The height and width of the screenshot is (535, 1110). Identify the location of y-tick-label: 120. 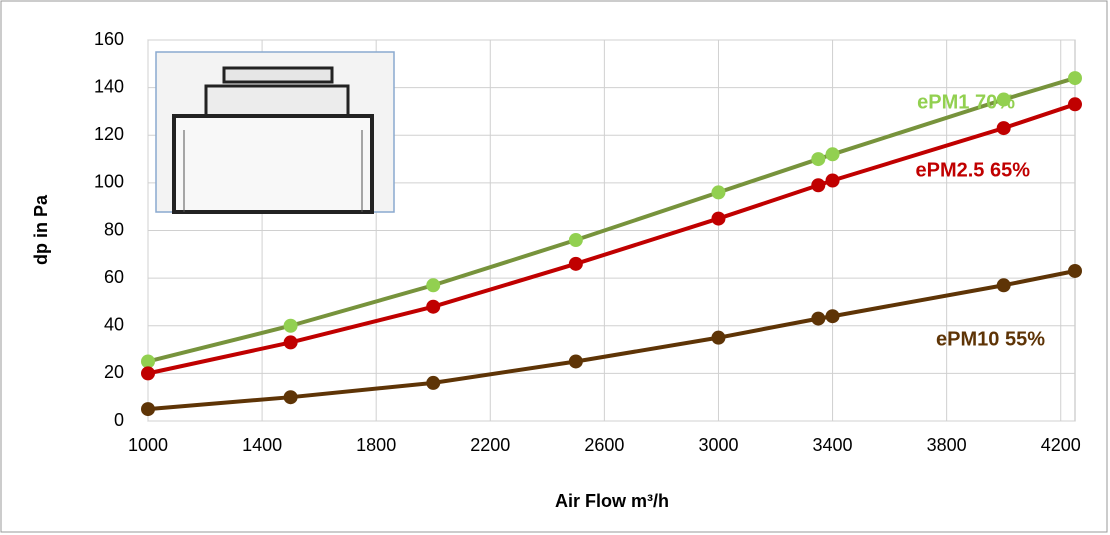
(109, 134).